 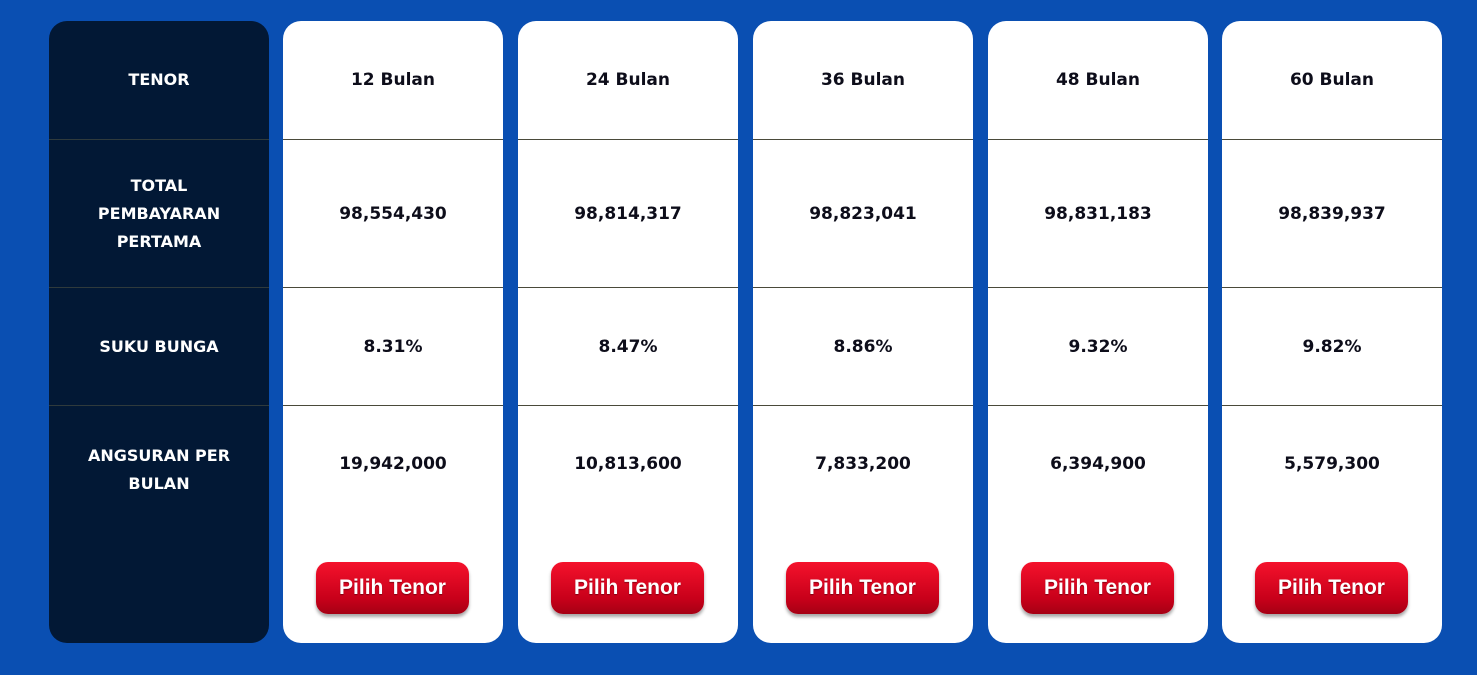 What do you see at coordinates (393, 466) in the screenshot?
I see `angsuran-value: 19,942,000` at bounding box center [393, 466].